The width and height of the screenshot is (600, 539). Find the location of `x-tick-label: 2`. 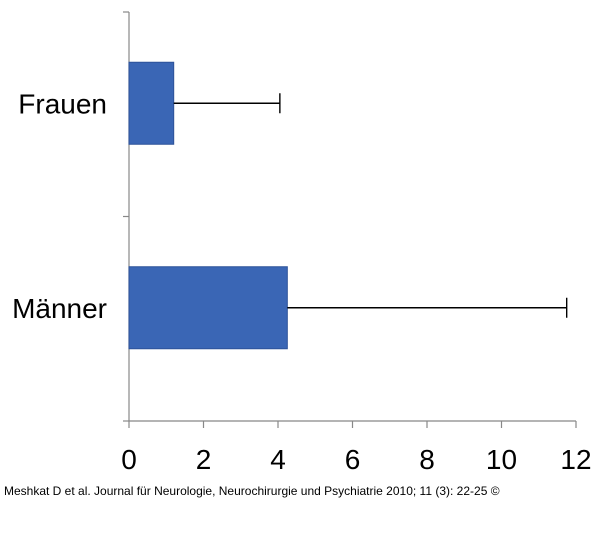

x-tick-label: 2 is located at coordinates (204, 459).